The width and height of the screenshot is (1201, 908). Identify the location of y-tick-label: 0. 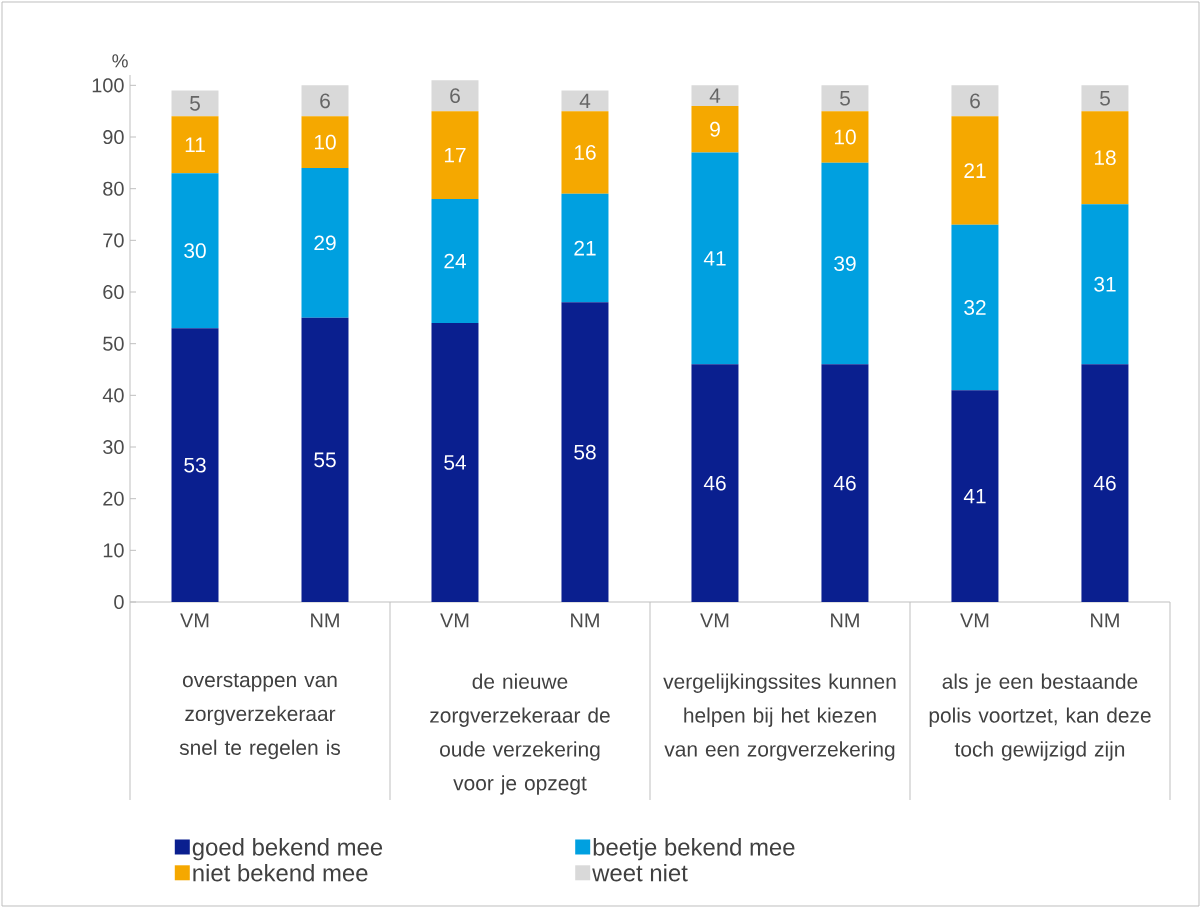
(119, 602).